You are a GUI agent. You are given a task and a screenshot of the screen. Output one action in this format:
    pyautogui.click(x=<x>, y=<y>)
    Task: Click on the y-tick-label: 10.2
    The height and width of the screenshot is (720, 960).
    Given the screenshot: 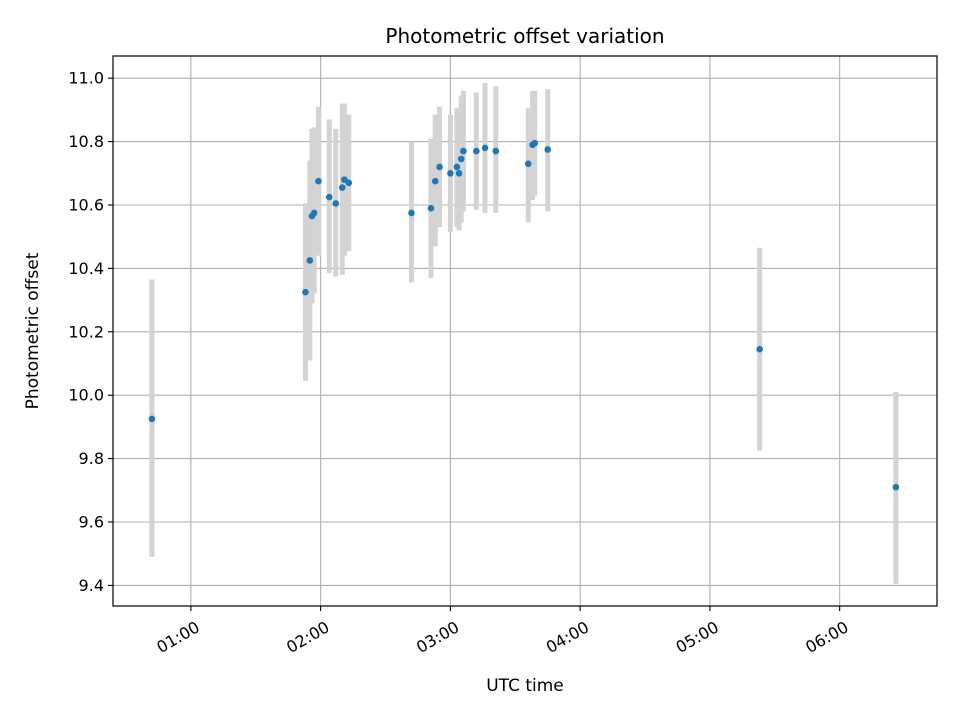 What is the action you would take?
    pyautogui.click(x=86, y=331)
    